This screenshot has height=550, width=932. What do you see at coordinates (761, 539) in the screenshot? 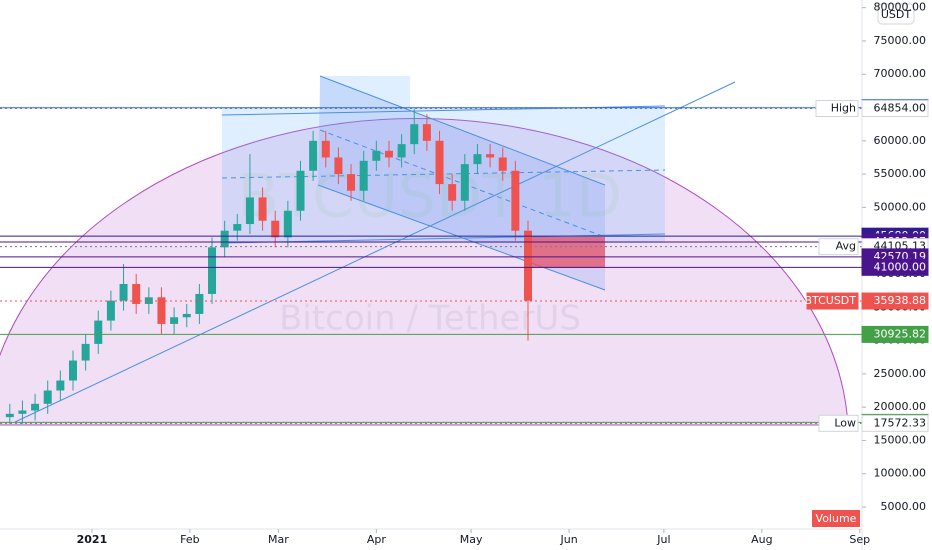
I see `x-tick-label: Aug` at bounding box center [761, 539].